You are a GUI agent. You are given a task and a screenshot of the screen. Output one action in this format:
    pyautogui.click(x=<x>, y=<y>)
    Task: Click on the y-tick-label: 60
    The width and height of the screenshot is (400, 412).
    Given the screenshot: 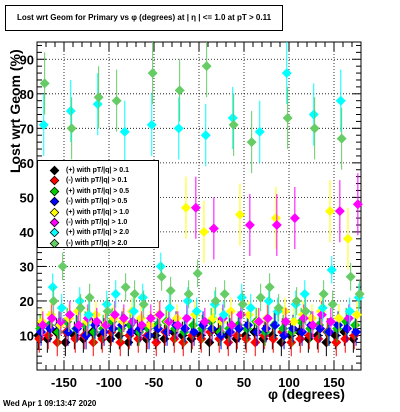 What is the action you would take?
    pyautogui.click(x=27, y=163)
    